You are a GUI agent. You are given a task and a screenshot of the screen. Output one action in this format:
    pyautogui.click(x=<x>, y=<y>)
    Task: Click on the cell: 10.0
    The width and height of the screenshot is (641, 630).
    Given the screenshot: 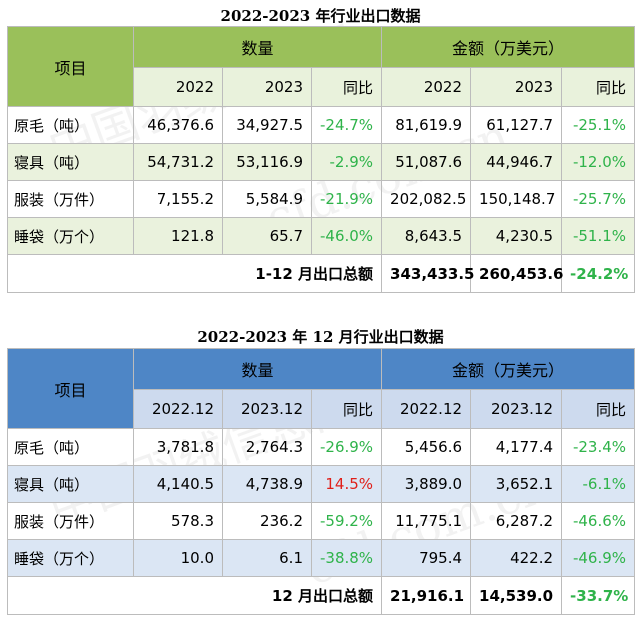 What is the action you would take?
    pyautogui.click(x=178, y=558)
    